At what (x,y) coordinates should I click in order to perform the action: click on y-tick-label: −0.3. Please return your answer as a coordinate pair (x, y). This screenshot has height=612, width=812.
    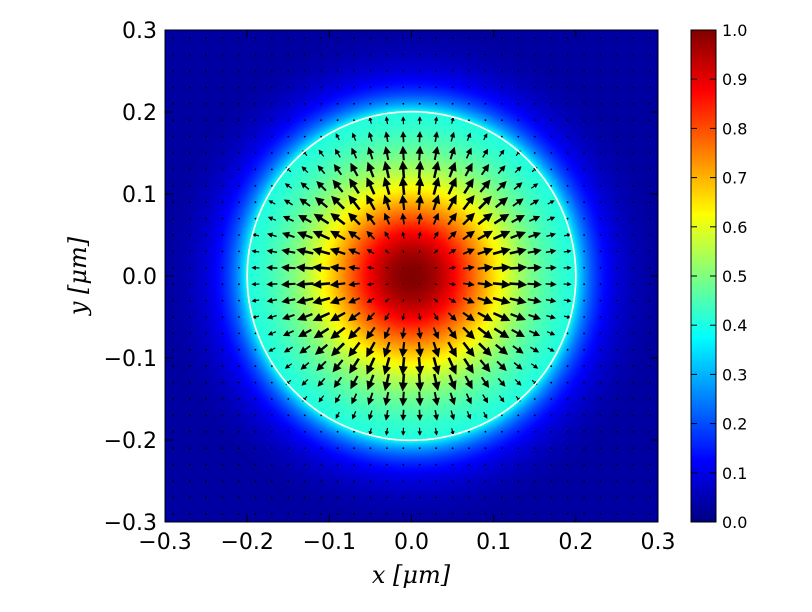
    Looking at the image, I should click on (130, 523).